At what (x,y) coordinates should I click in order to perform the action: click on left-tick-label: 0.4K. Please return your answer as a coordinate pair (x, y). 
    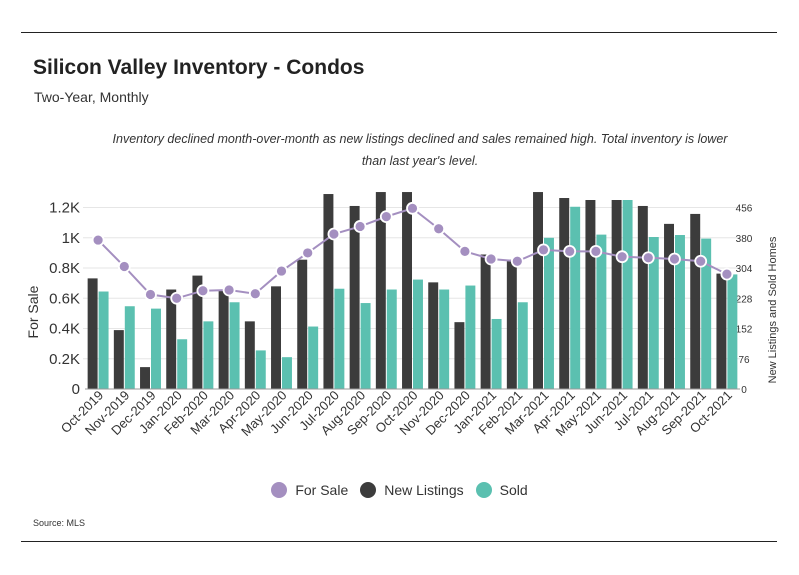
    Looking at the image, I should click on (64, 329).